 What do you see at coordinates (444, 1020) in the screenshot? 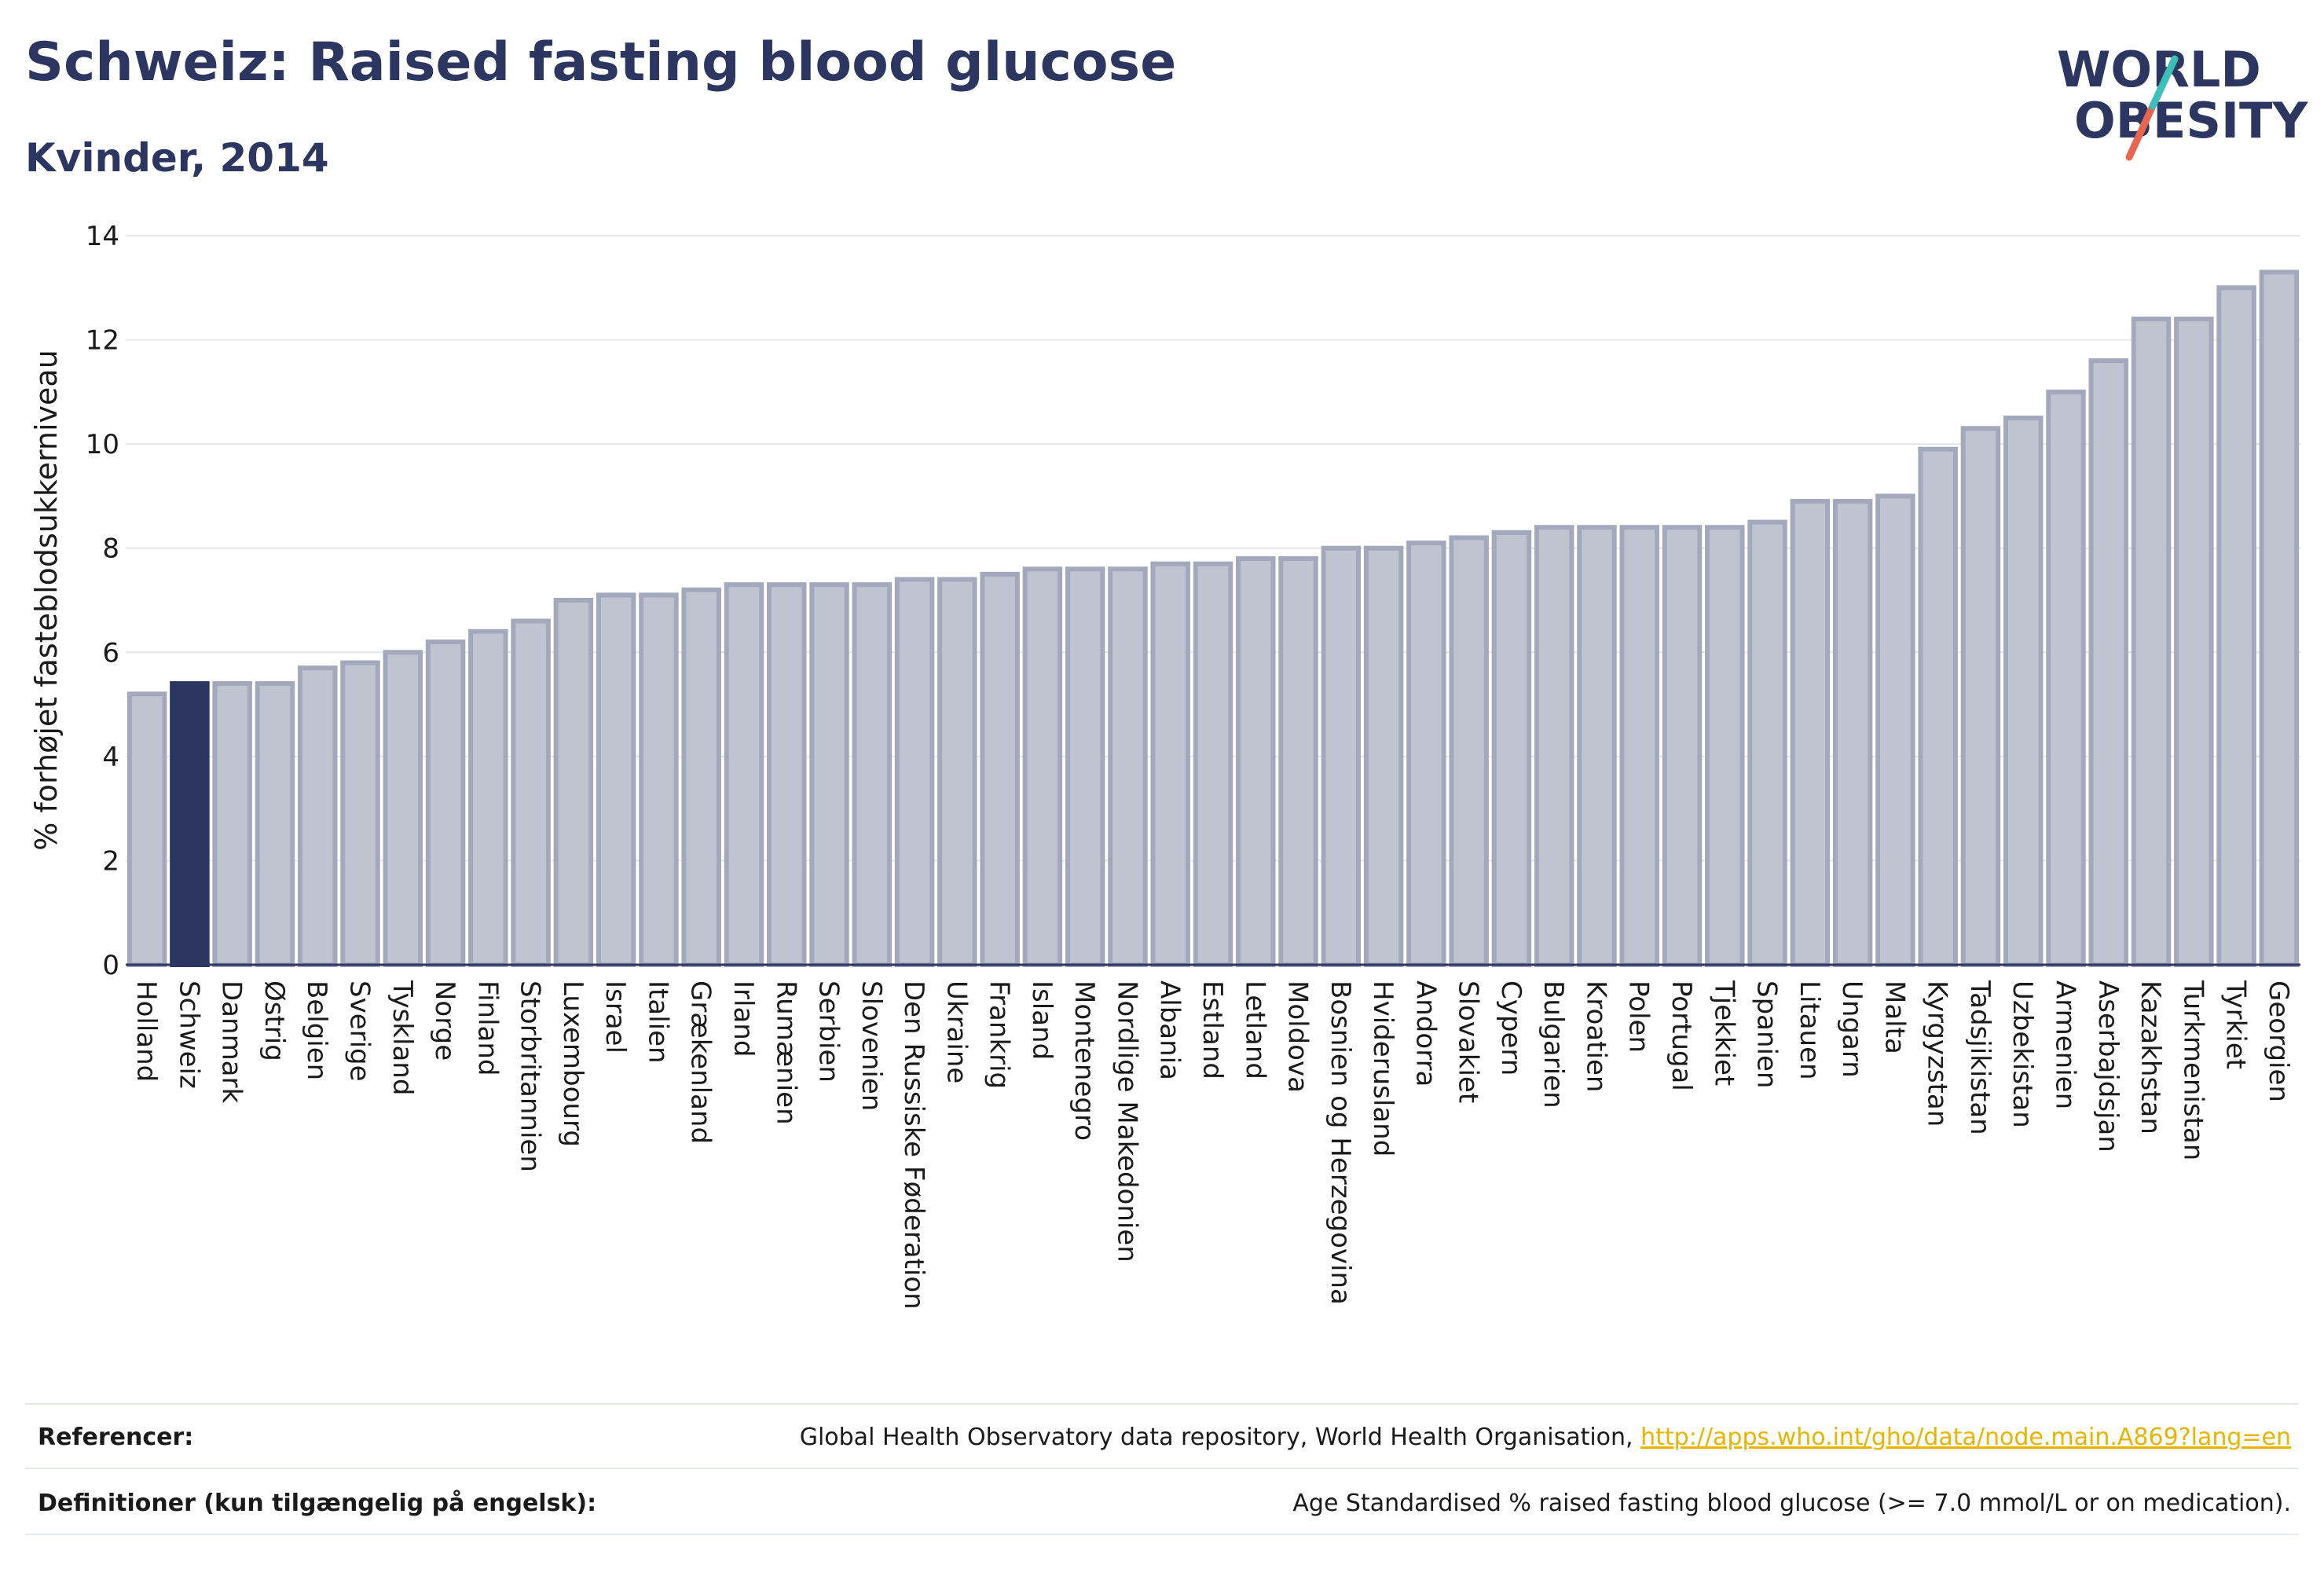
I see `x-tick-label: Norge` at bounding box center [444, 1020].